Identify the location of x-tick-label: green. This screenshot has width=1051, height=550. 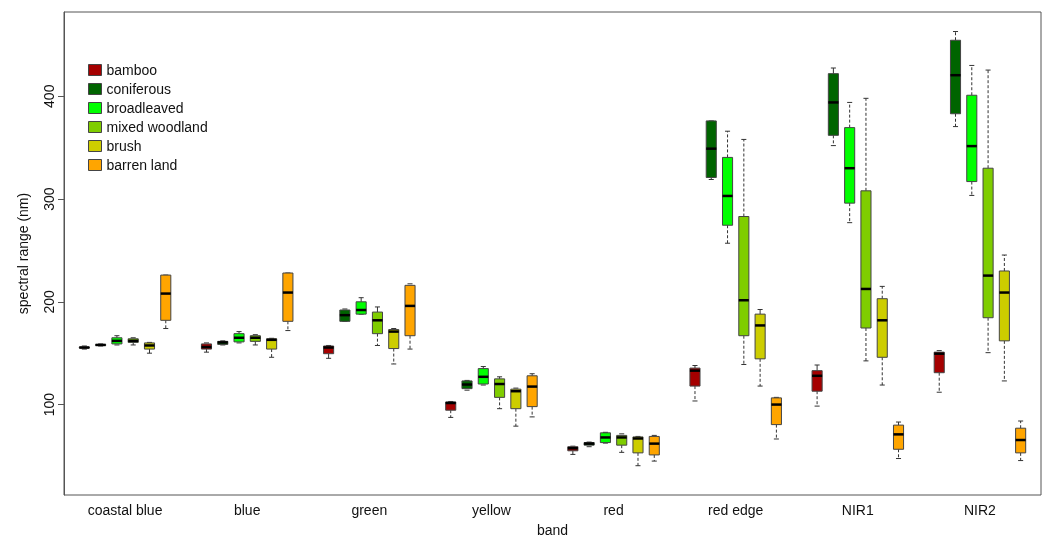
(369, 510).